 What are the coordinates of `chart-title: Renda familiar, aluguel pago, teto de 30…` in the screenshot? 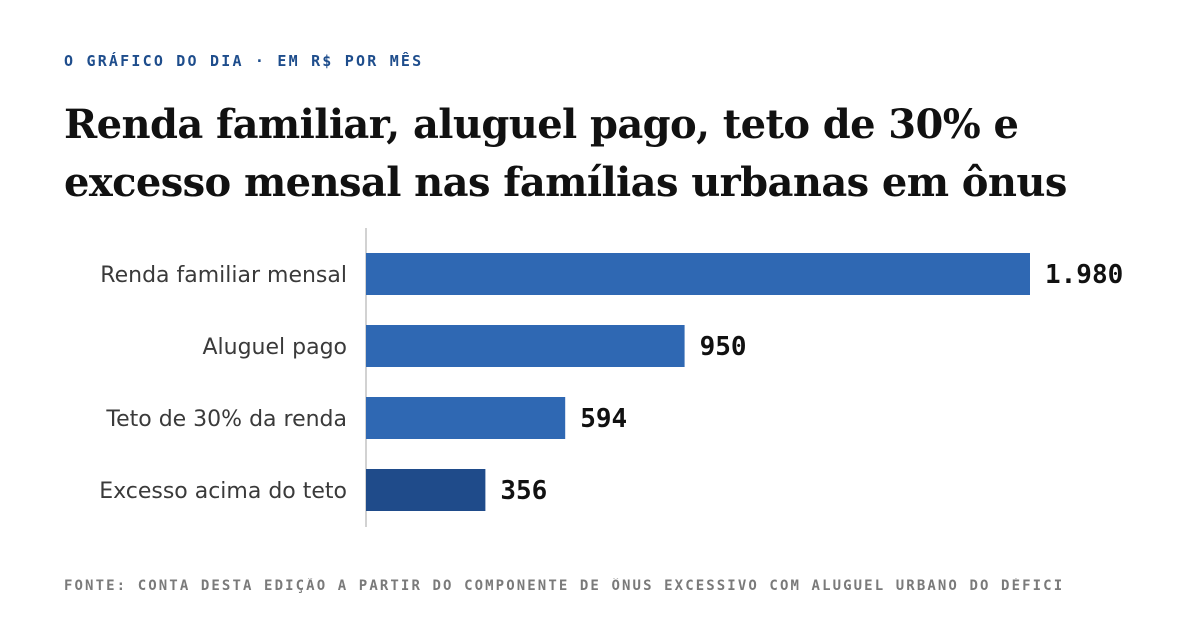 It's located at (565, 153).